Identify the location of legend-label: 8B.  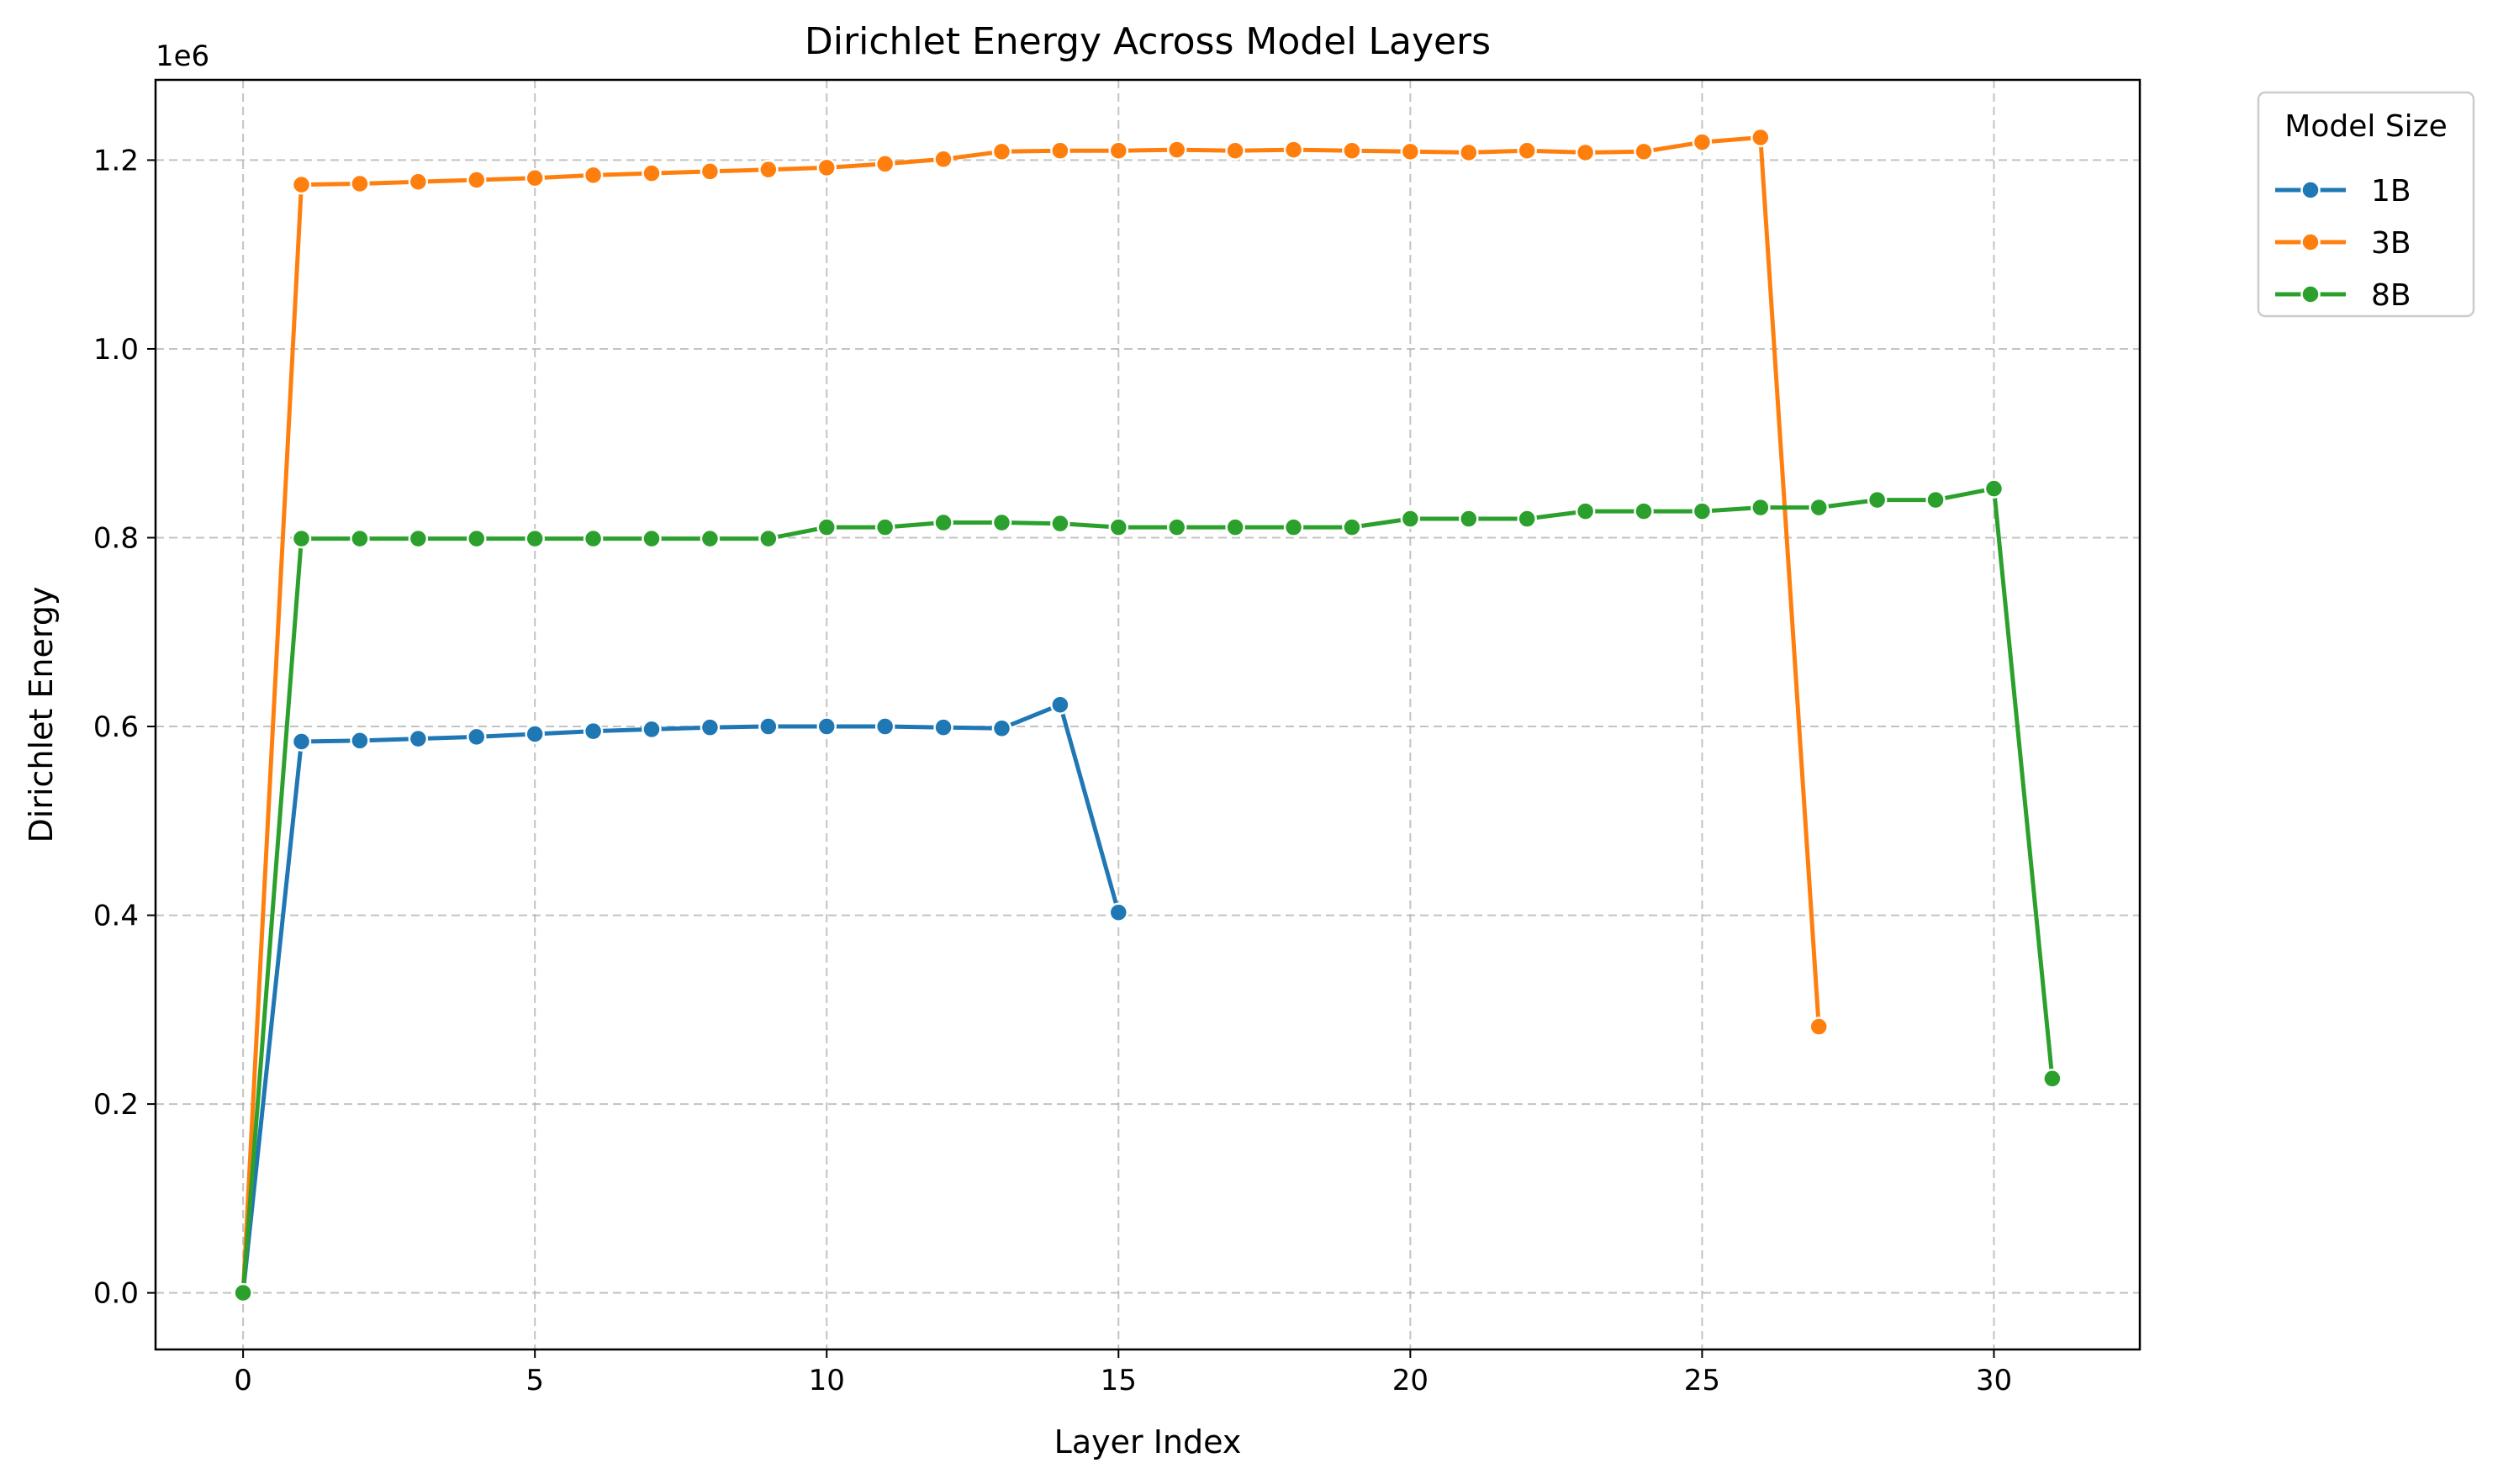
(2391, 295).